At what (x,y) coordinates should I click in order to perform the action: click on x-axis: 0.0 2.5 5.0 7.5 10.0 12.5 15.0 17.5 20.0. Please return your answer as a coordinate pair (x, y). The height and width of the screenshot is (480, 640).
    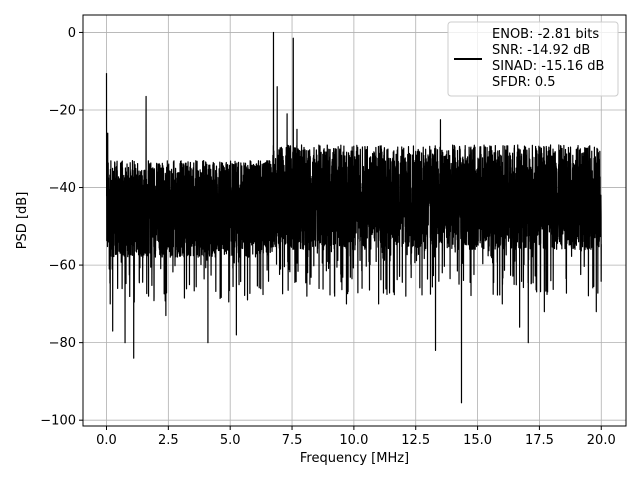
    Looking at the image, I should click on (356, 437).